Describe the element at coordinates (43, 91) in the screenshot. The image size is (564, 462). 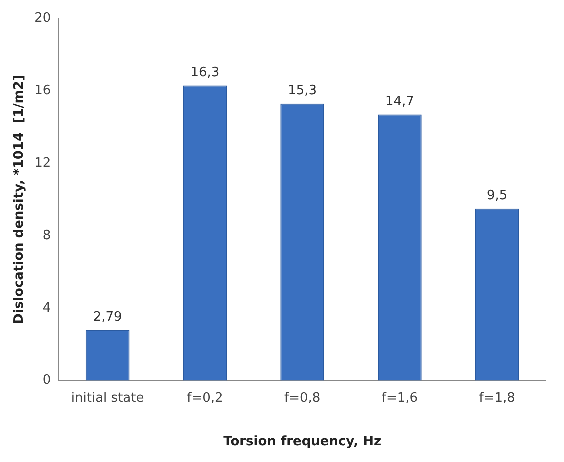
I see `y-tick-label: 16` at that location.